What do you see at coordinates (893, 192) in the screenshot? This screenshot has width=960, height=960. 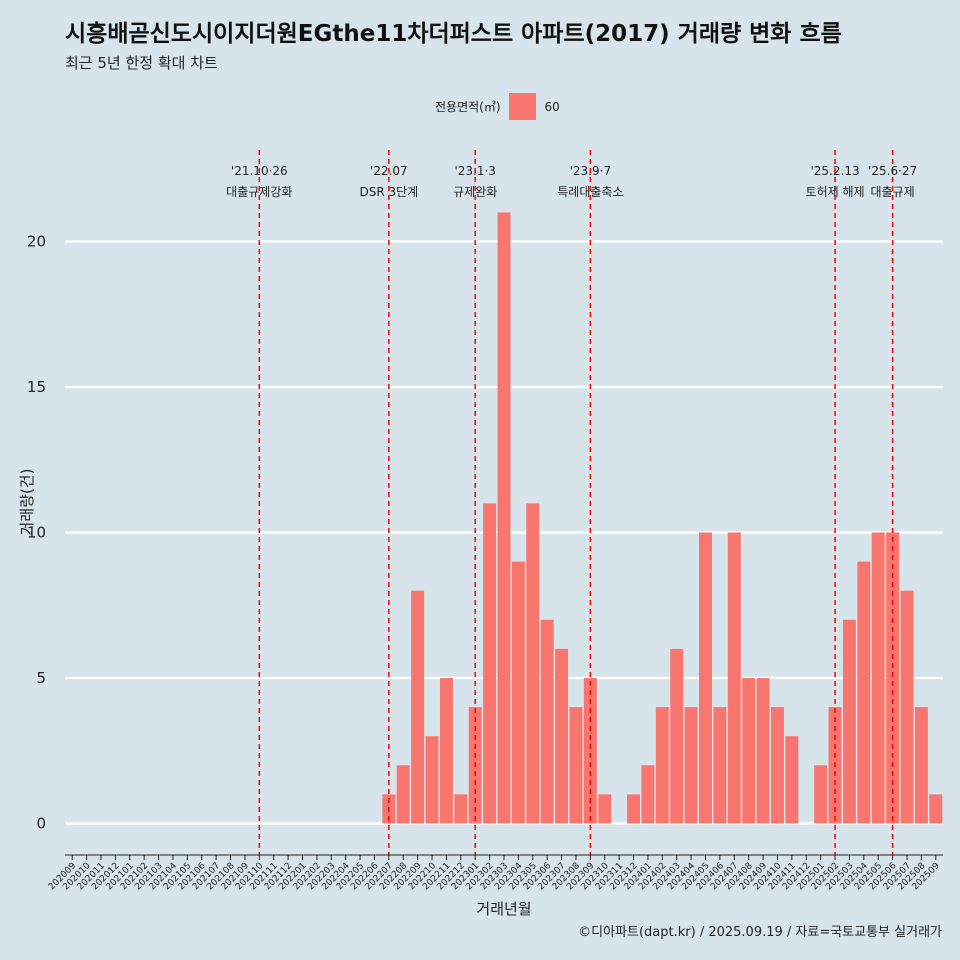 I see `event-label: 대출규제` at bounding box center [893, 192].